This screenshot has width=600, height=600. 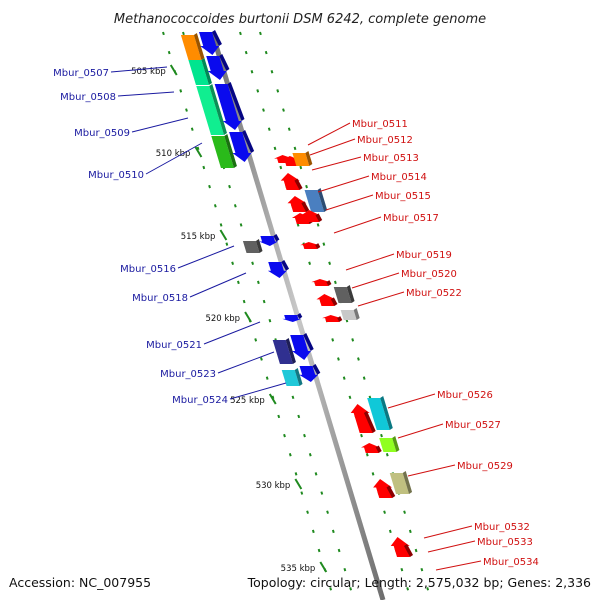 What do you see at coordinates (385, 140) in the screenshot?
I see `reverse-gene-label: Mbur_0512` at bounding box center [385, 140].